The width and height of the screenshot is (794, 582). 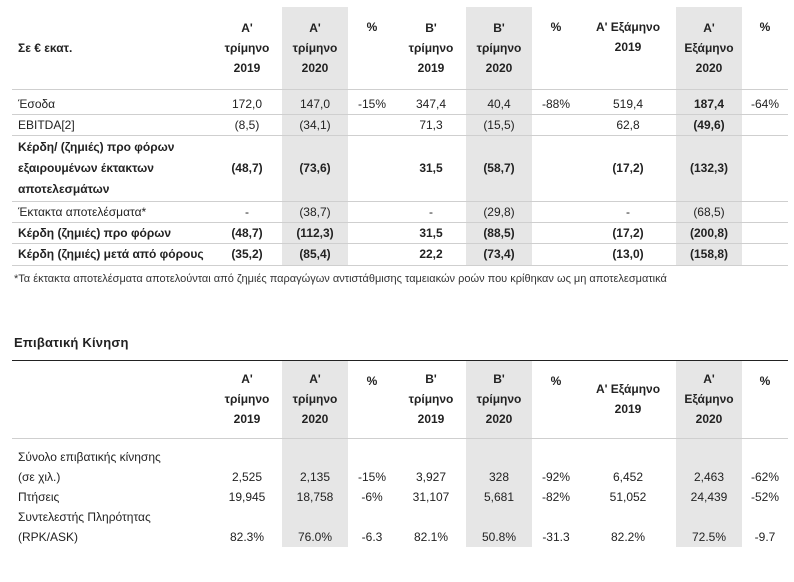 What do you see at coordinates (499, 102) in the screenshot?
I see `cell: 40,4` at bounding box center [499, 102].